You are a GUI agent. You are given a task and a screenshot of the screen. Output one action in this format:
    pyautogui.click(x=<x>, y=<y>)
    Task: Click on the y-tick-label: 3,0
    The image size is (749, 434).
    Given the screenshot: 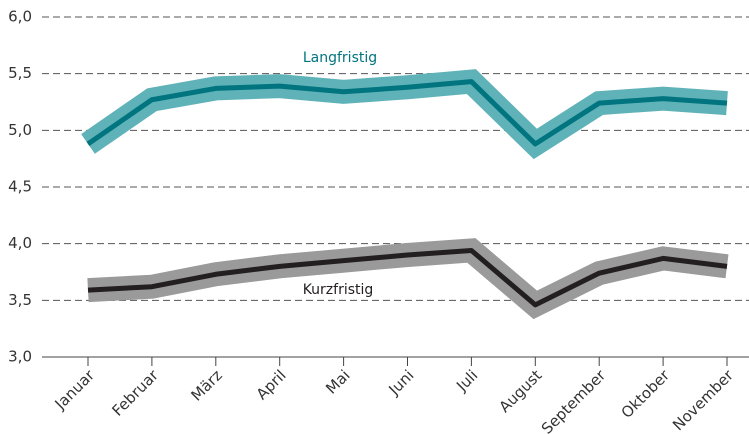 What is the action you would take?
    pyautogui.click(x=20, y=357)
    